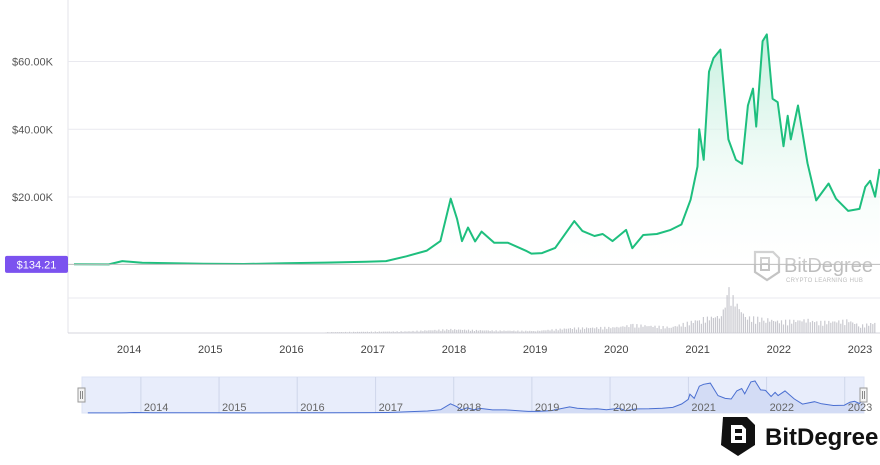 This screenshot has width=880, height=465. What do you see at coordinates (210, 350) in the screenshot?
I see `x-tick-label: 2015` at bounding box center [210, 350].